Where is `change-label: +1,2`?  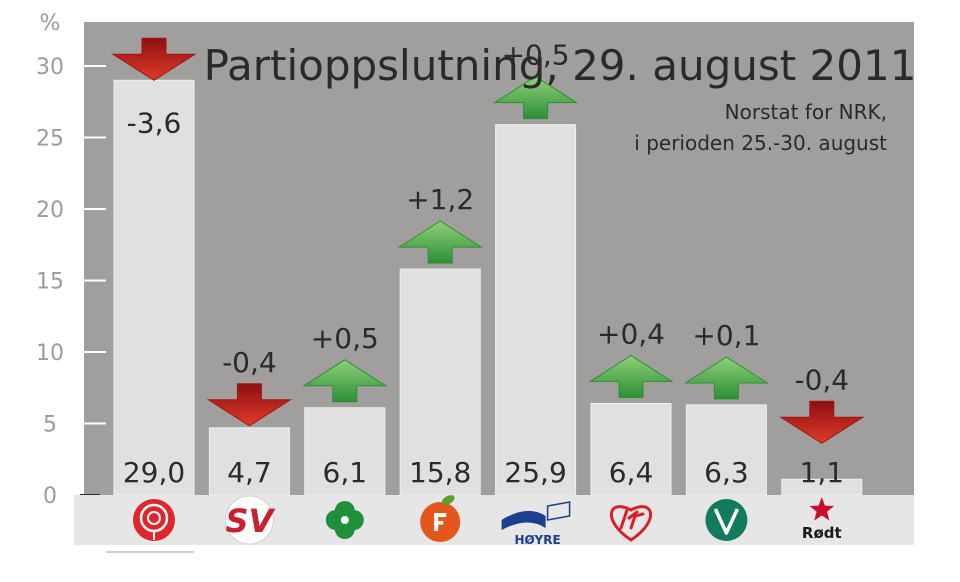 change-label: +1,2 is located at coordinates (440, 199).